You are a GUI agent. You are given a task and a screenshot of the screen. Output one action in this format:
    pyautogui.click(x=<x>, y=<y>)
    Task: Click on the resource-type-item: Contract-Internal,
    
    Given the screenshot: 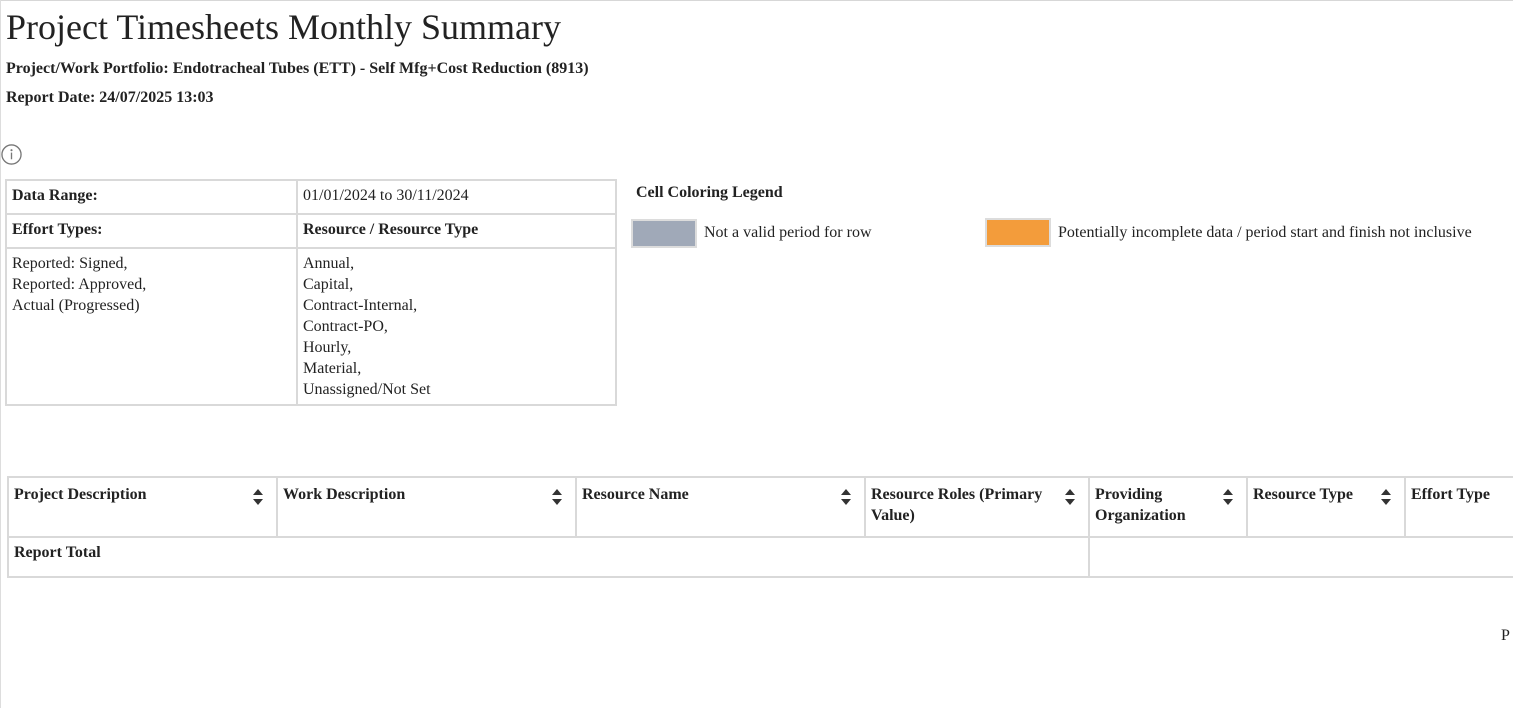 What is the action you would take?
    pyautogui.click(x=360, y=305)
    